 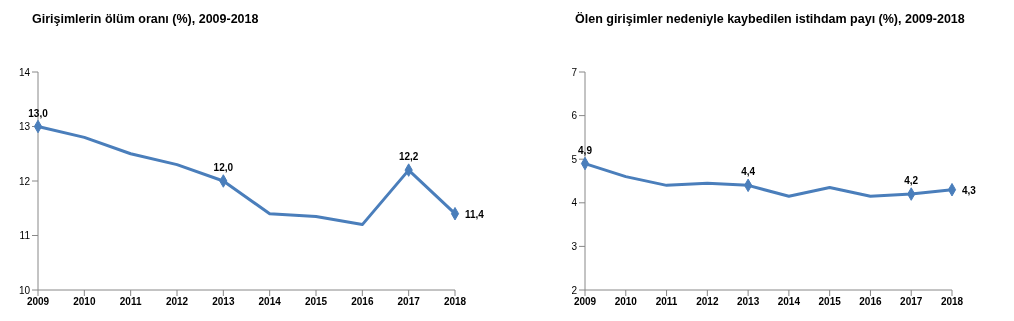 What do you see at coordinates (24, 181) in the screenshot?
I see `y-tick-label: 12` at bounding box center [24, 181].